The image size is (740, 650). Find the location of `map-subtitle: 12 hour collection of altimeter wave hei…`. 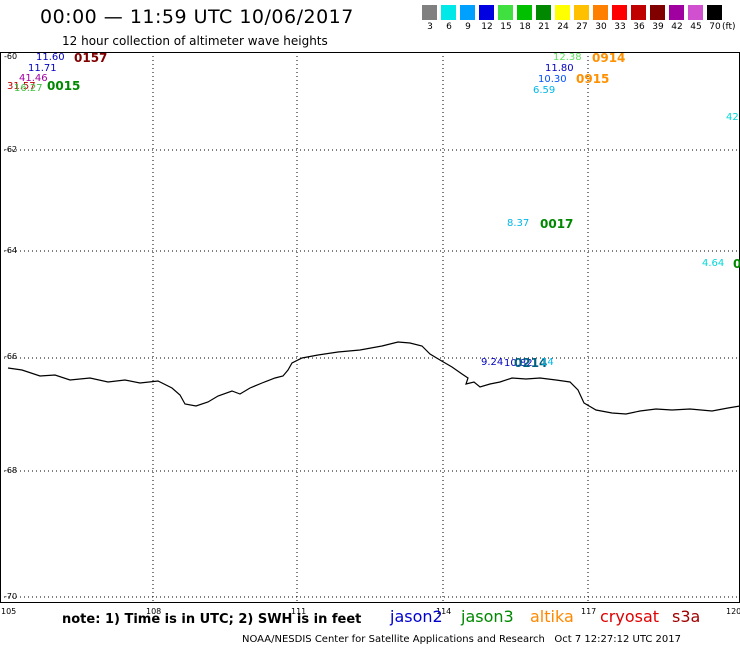

map-subtitle: 12 hour collection of altimeter wave hei… is located at coordinates (195, 41).